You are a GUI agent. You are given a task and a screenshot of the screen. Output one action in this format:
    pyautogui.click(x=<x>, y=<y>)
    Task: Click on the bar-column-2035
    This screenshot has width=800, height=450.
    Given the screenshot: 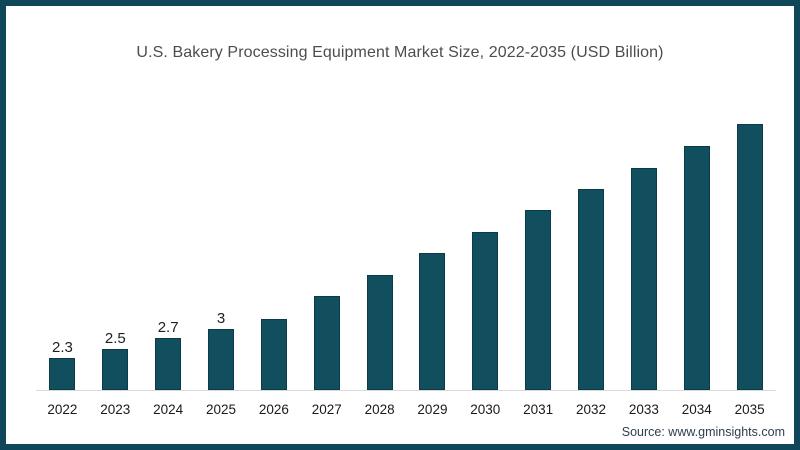 What is the action you would take?
    pyautogui.click(x=749, y=240)
    